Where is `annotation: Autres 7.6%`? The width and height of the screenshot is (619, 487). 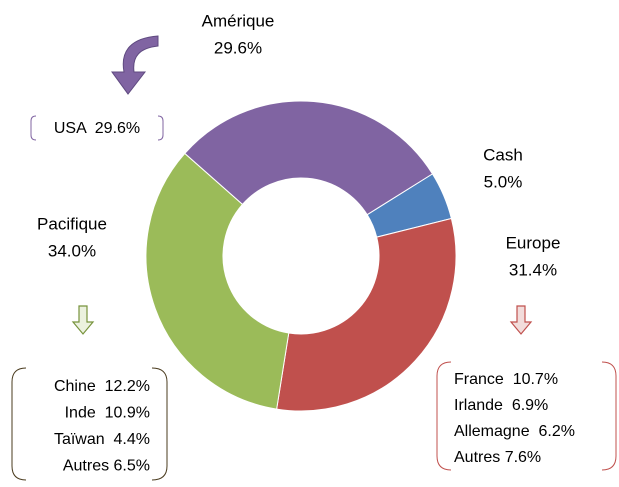
annotation: Autres 7.6% is located at coordinates (497, 457).